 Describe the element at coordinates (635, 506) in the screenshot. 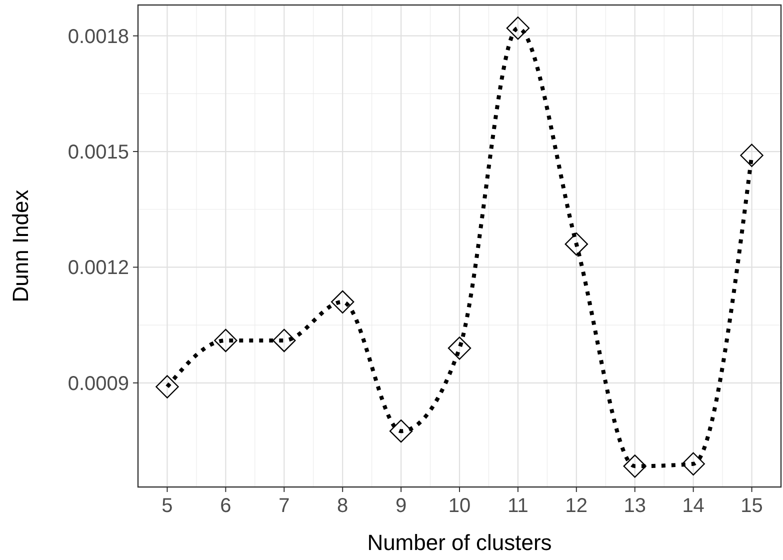

I see `x-tick-label: 13` at that location.